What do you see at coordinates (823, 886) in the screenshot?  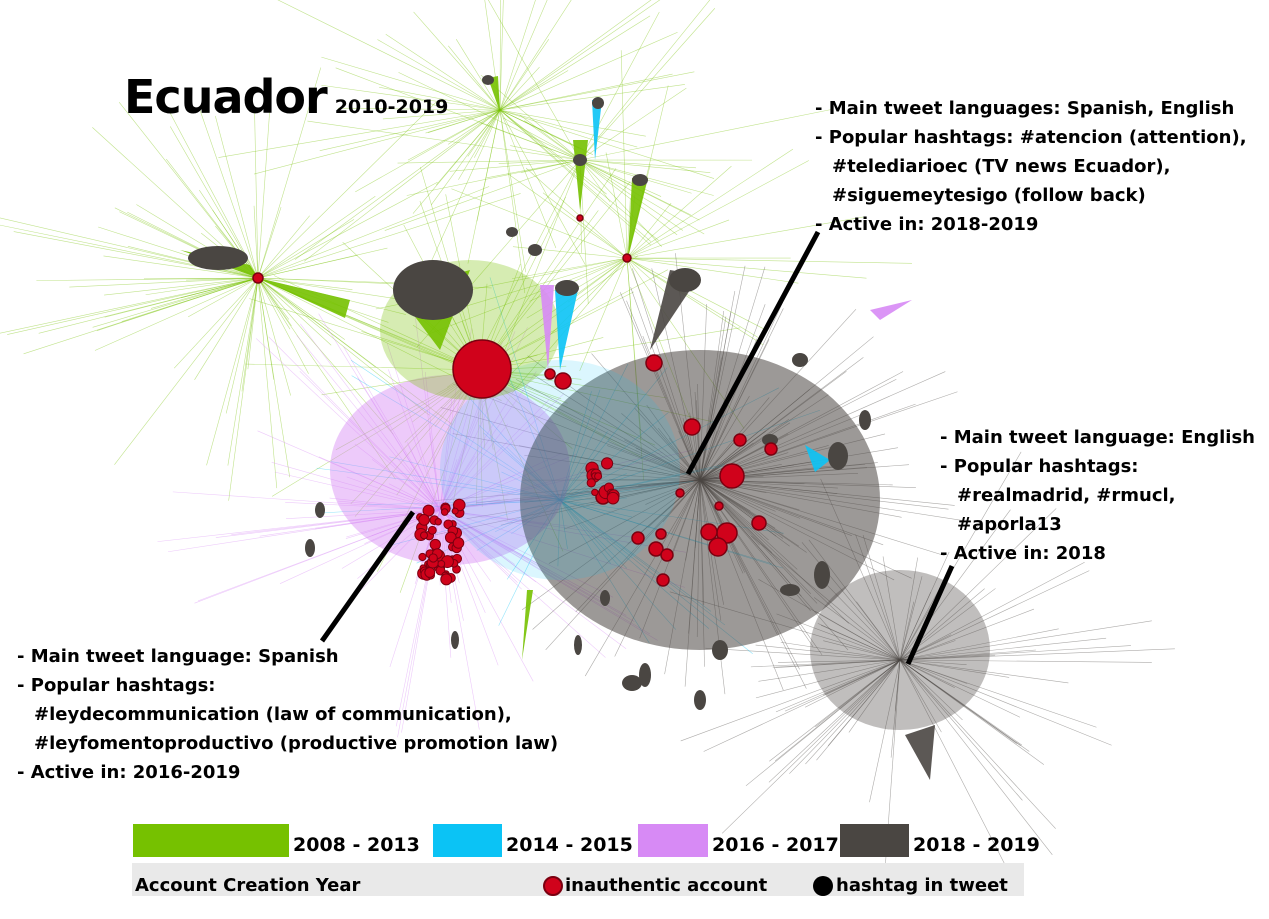 I see `hashtag-node-icon` at bounding box center [823, 886].